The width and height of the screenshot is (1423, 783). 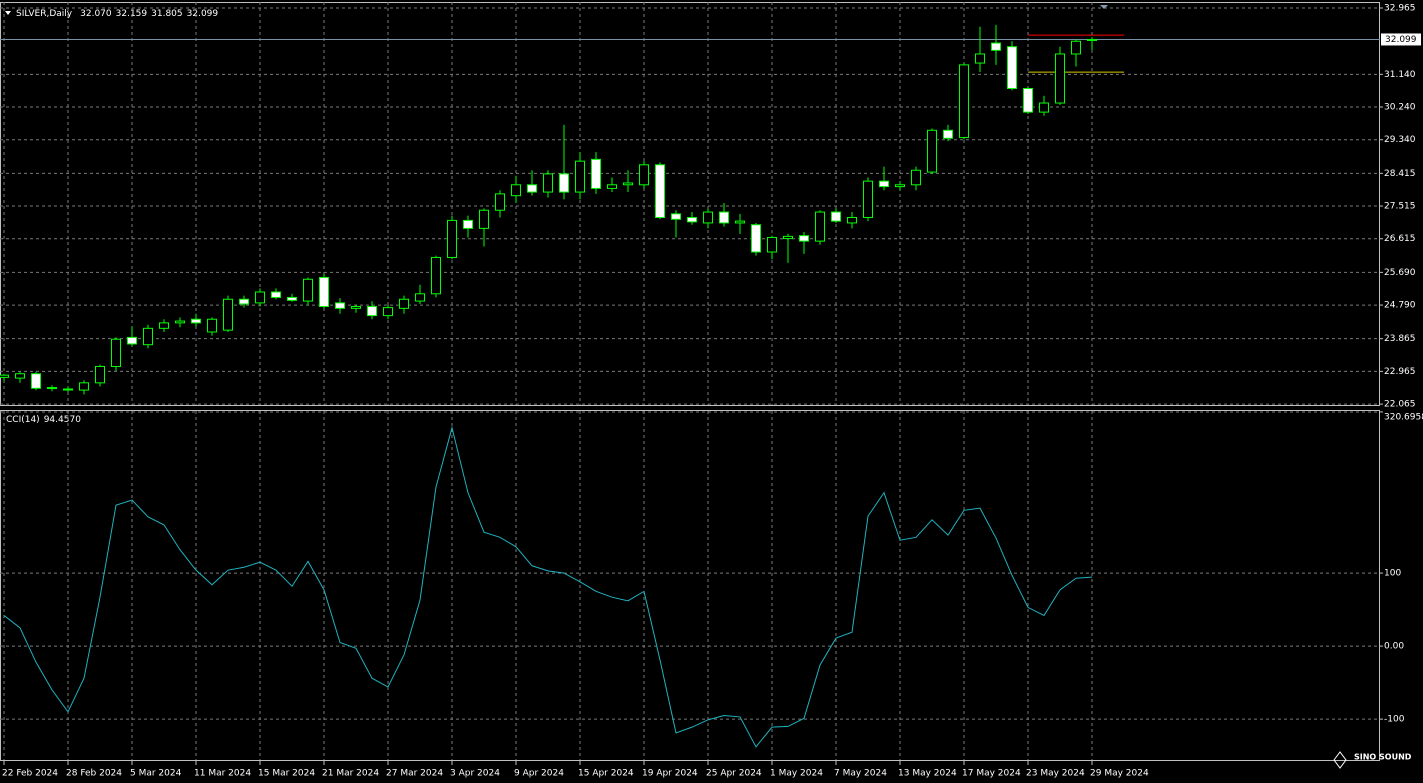 I want to click on ohlc-close: 32.099, so click(x=203, y=14).